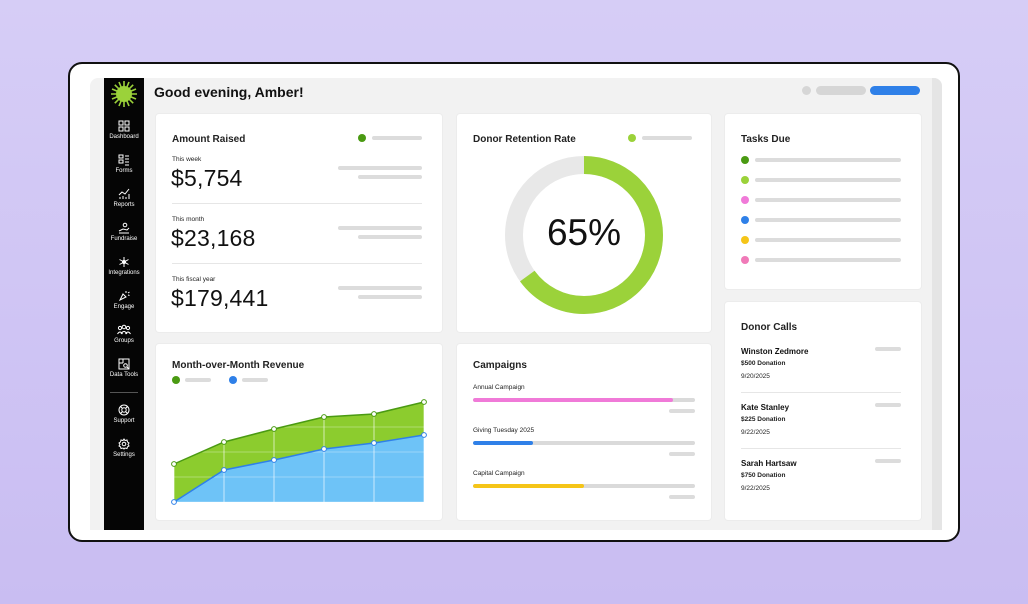 The height and width of the screenshot is (604, 1028). Describe the element at coordinates (769, 327) in the screenshot. I see `card-title: Donor Calls` at that location.